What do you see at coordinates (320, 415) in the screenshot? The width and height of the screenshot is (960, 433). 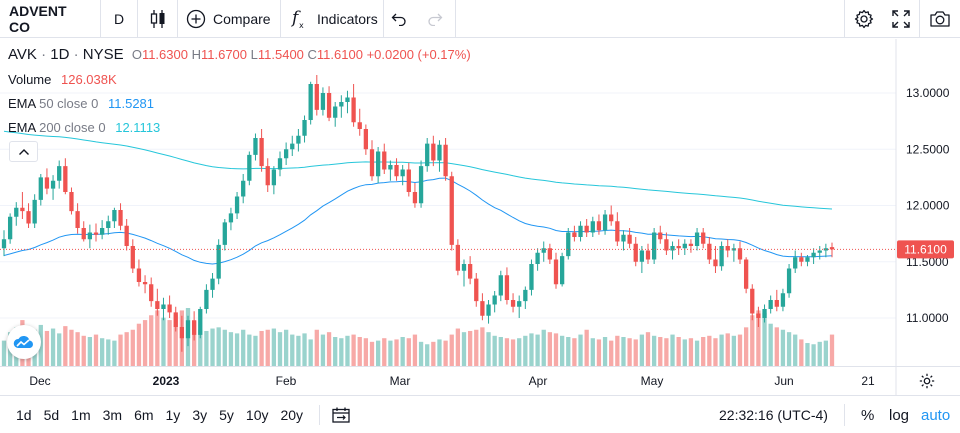 I see `separator` at bounding box center [320, 415].